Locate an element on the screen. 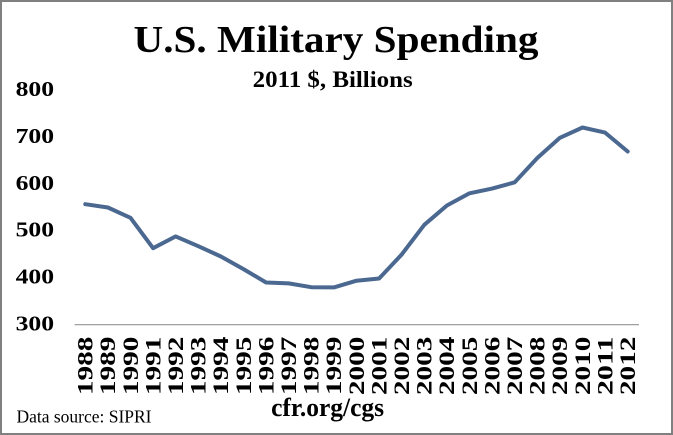  svg-text: 1988 is located at coordinates (85, 366).